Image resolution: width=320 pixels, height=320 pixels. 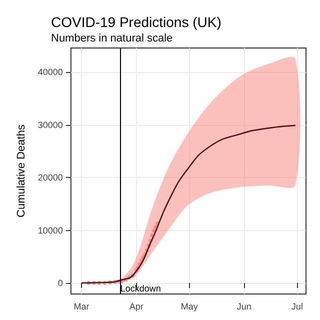 I want to click on x-tick-label: Jul, so click(x=297, y=307).